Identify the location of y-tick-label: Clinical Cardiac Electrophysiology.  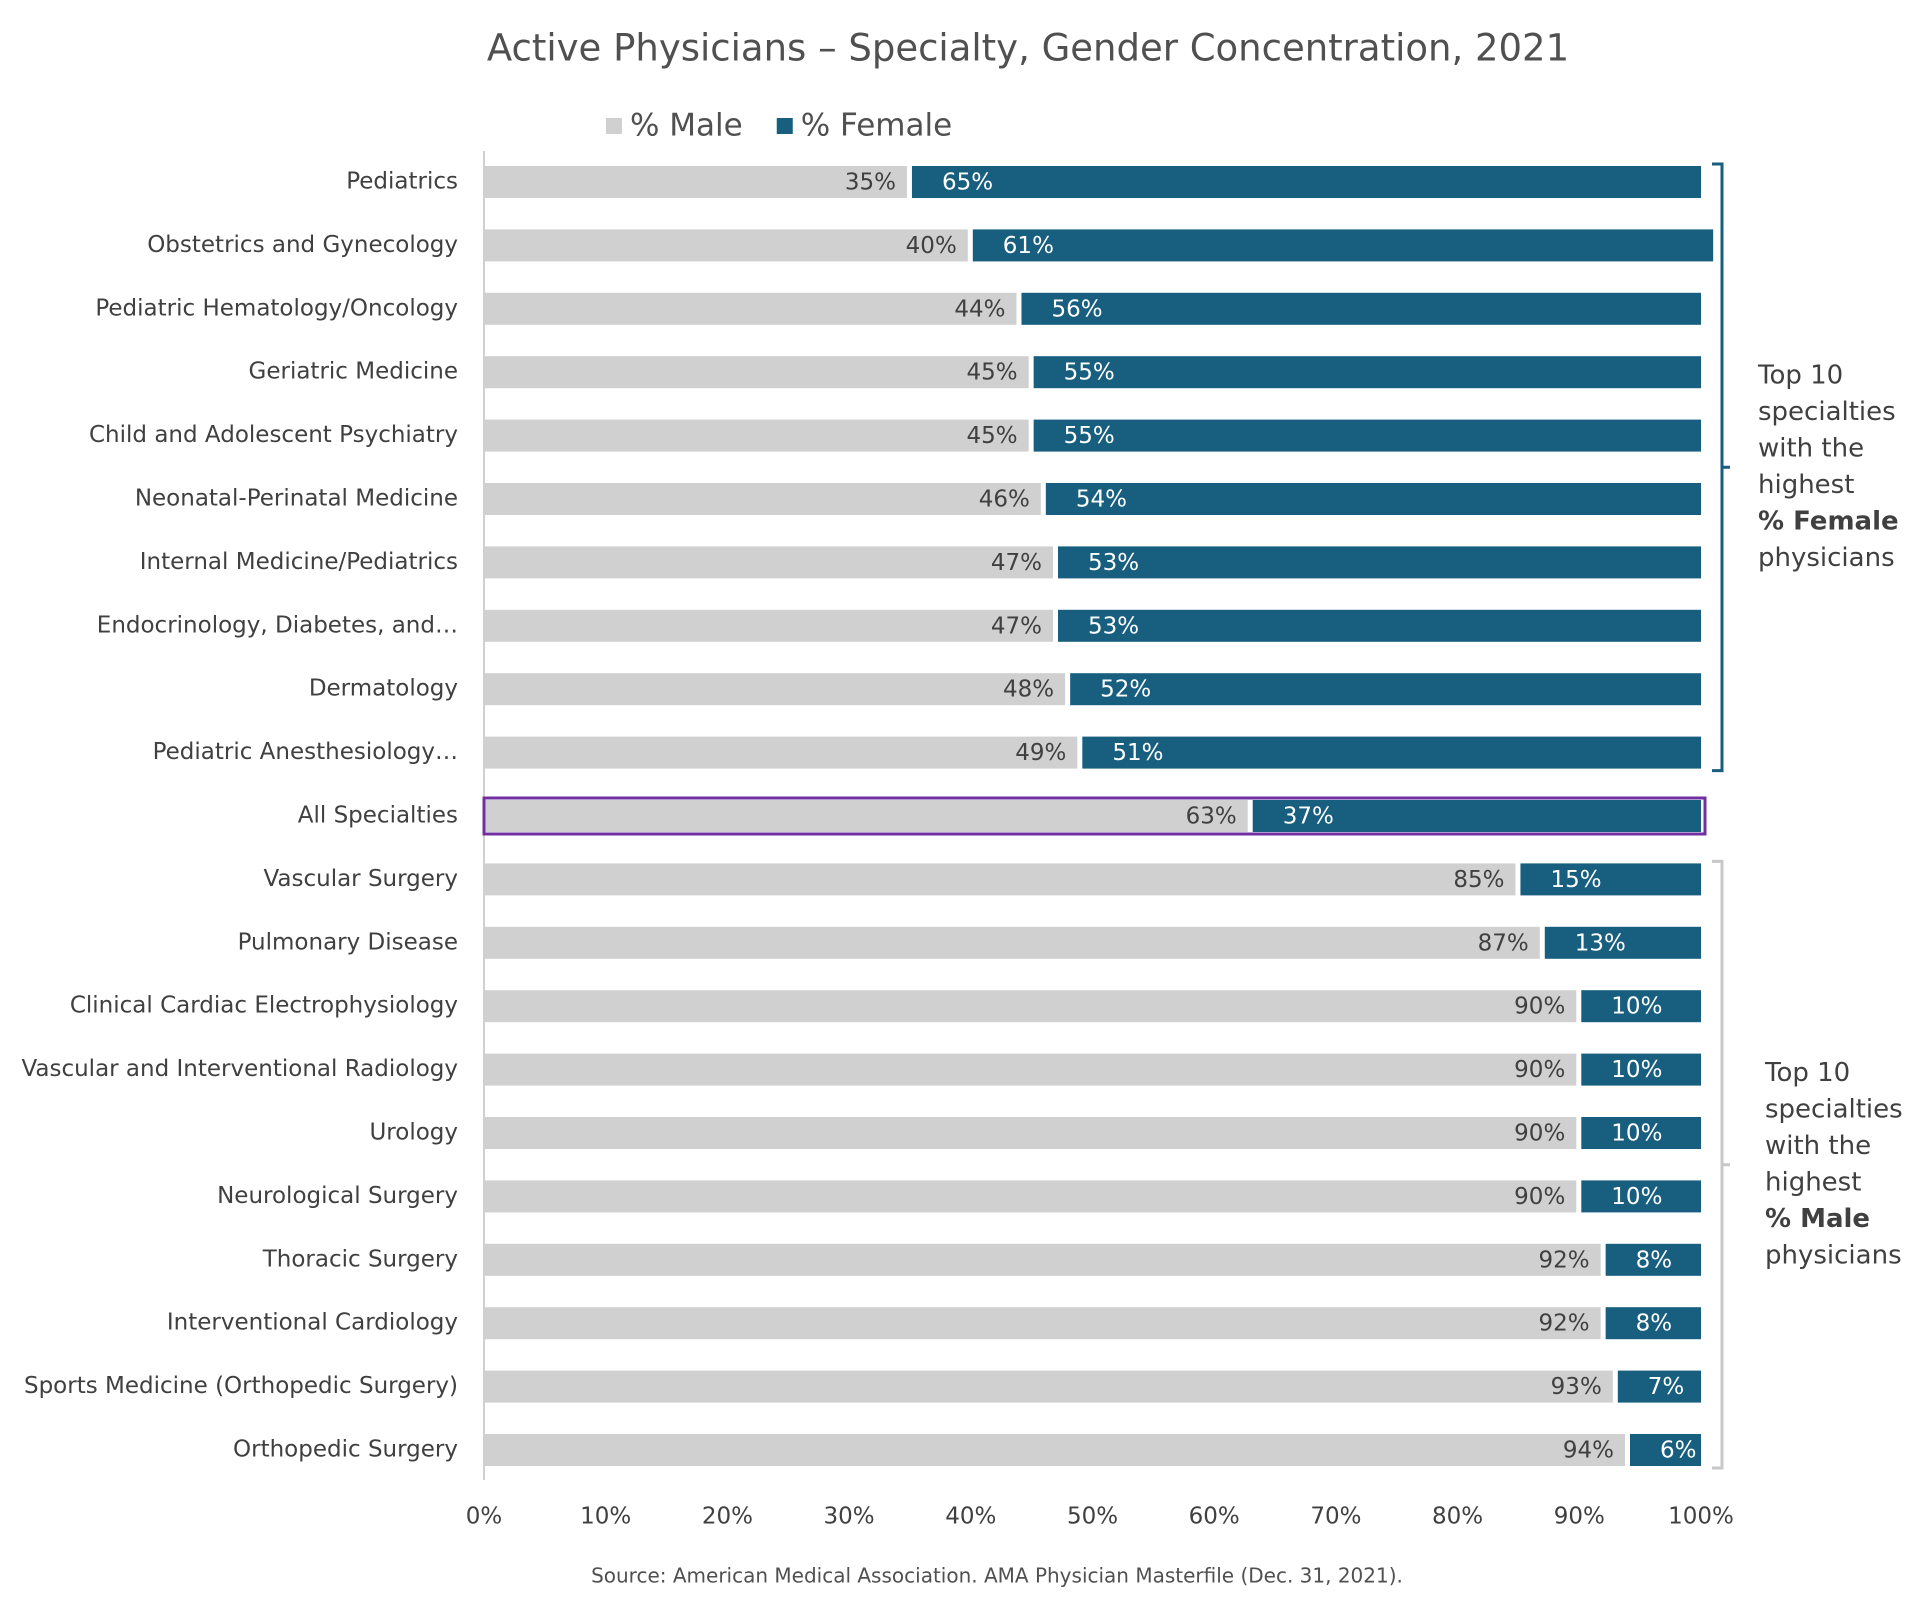
(264, 1006).